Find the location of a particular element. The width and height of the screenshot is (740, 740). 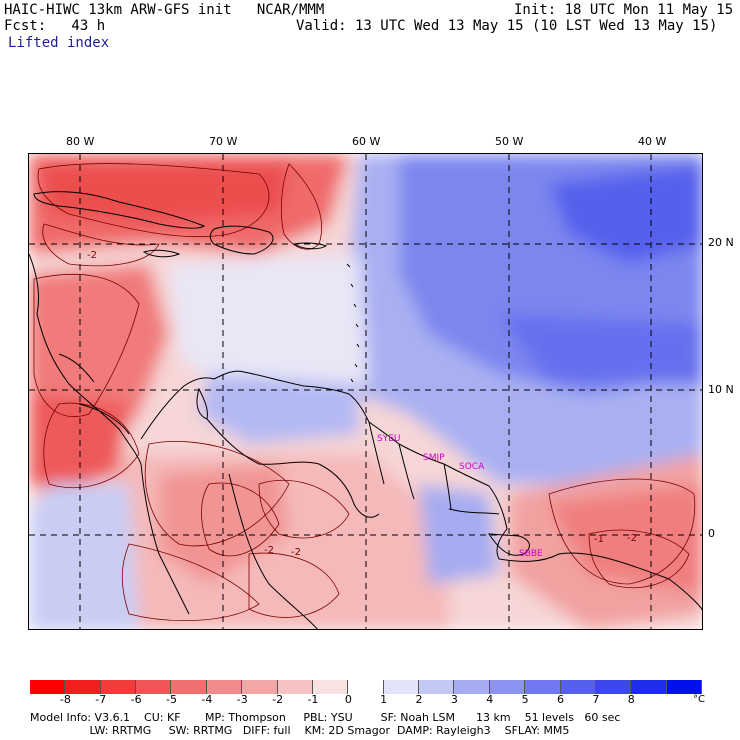

lat-label-20n: 20 N is located at coordinates (721, 242).